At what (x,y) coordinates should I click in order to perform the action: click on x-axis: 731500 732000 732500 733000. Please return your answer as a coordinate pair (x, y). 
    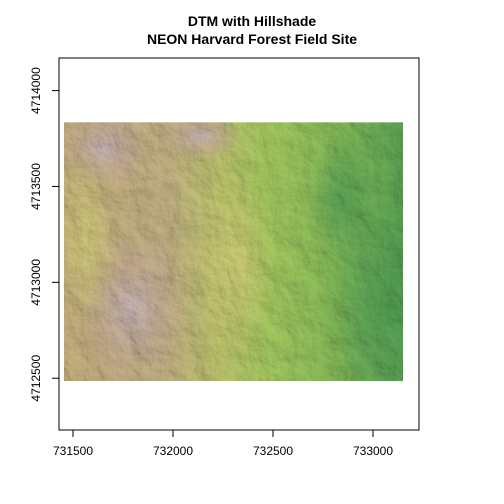
    Looking at the image, I should click on (223, 443).